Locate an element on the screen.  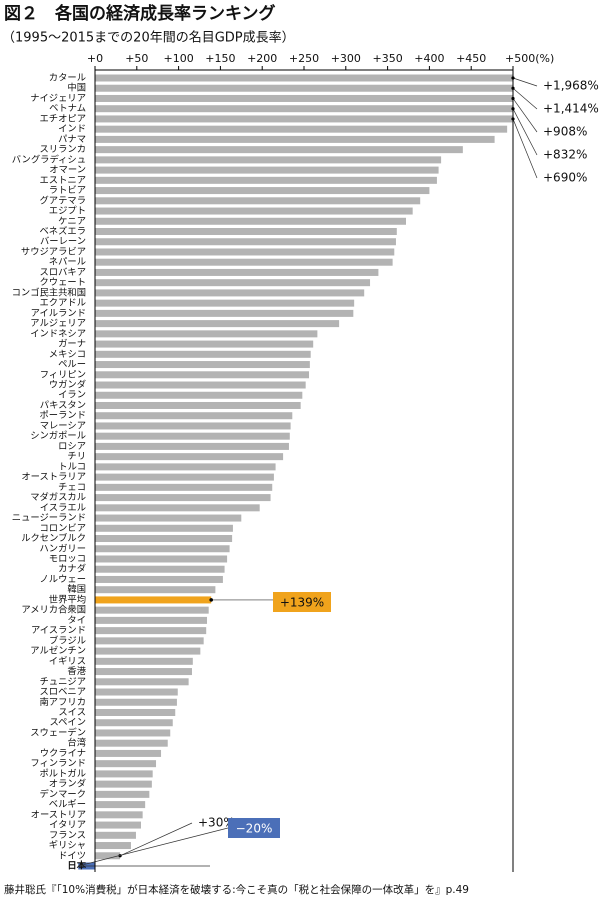
category-label: オーストリア is located at coordinates (58, 814).